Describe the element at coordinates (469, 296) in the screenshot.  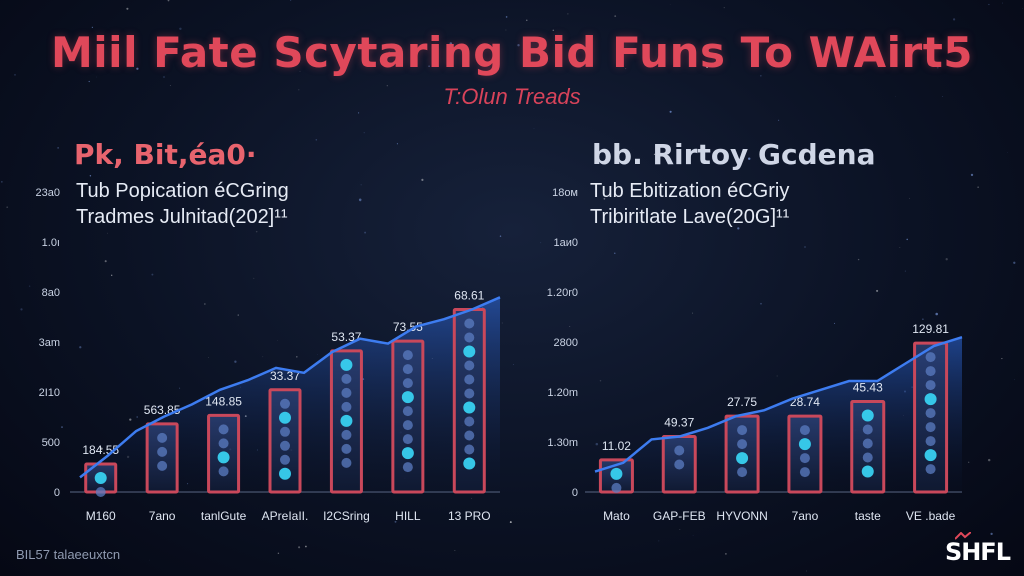
I see `left-bar-value-label: 68.61` at that location.